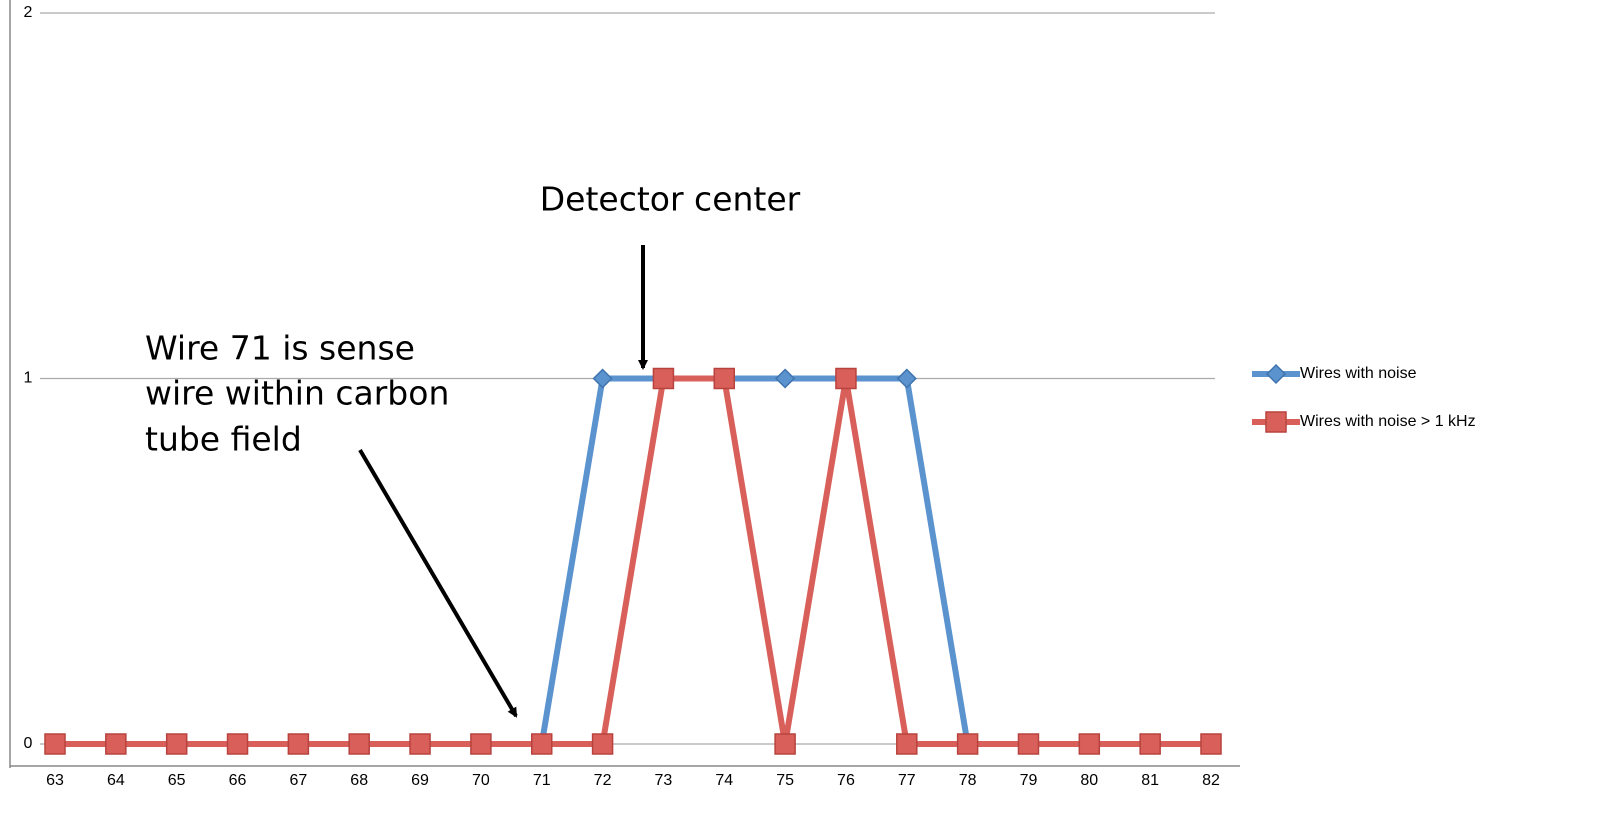 This screenshot has width=1606, height=817. I want to click on annotation: wire within carbon, so click(297, 393).